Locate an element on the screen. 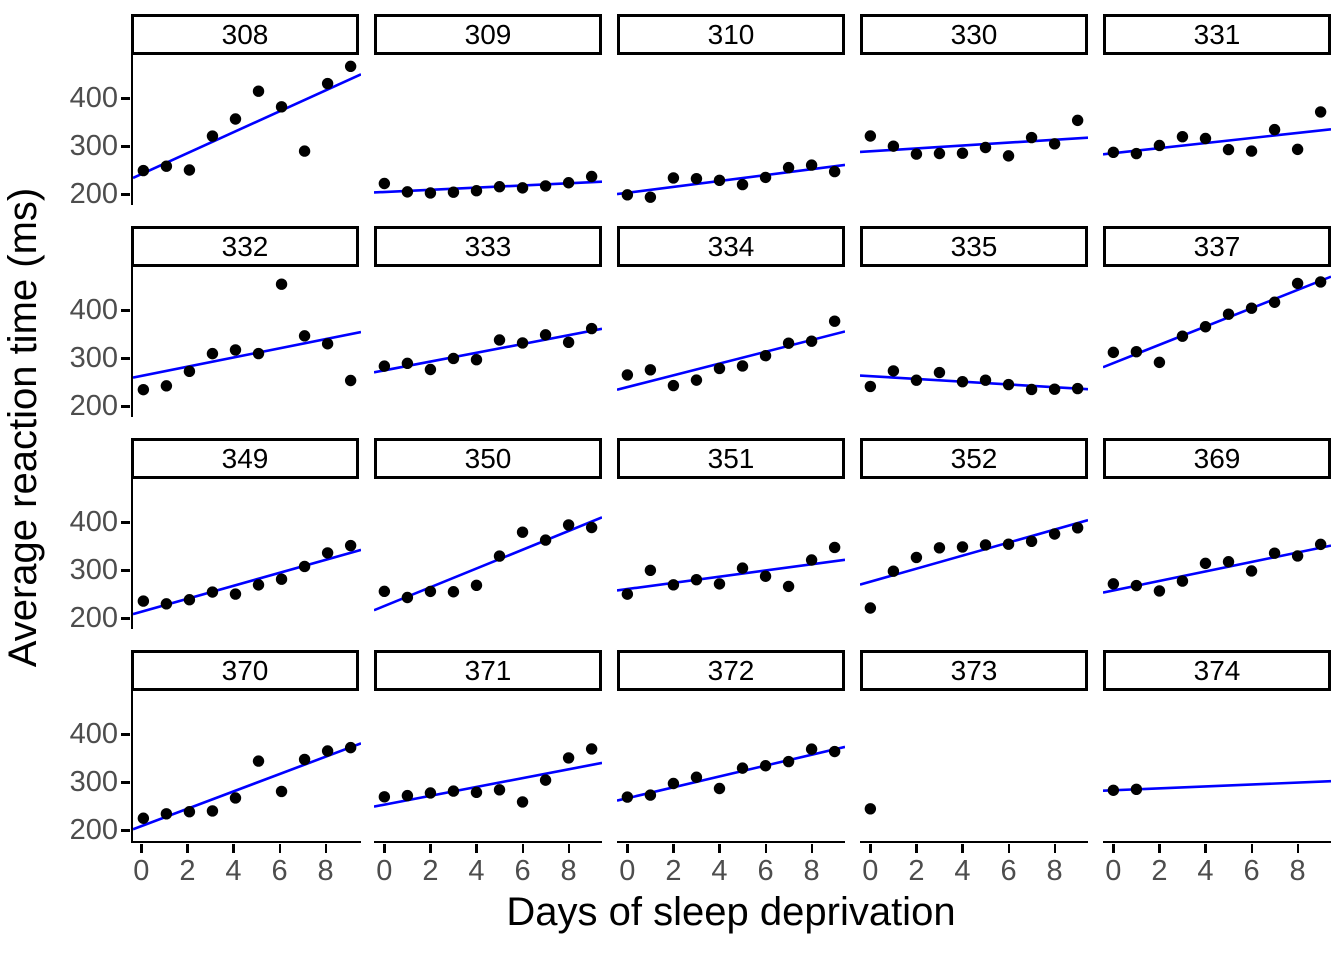 This screenshot has width=1344, height=960. facet-label: 349 is located at coordinates (245, 458).